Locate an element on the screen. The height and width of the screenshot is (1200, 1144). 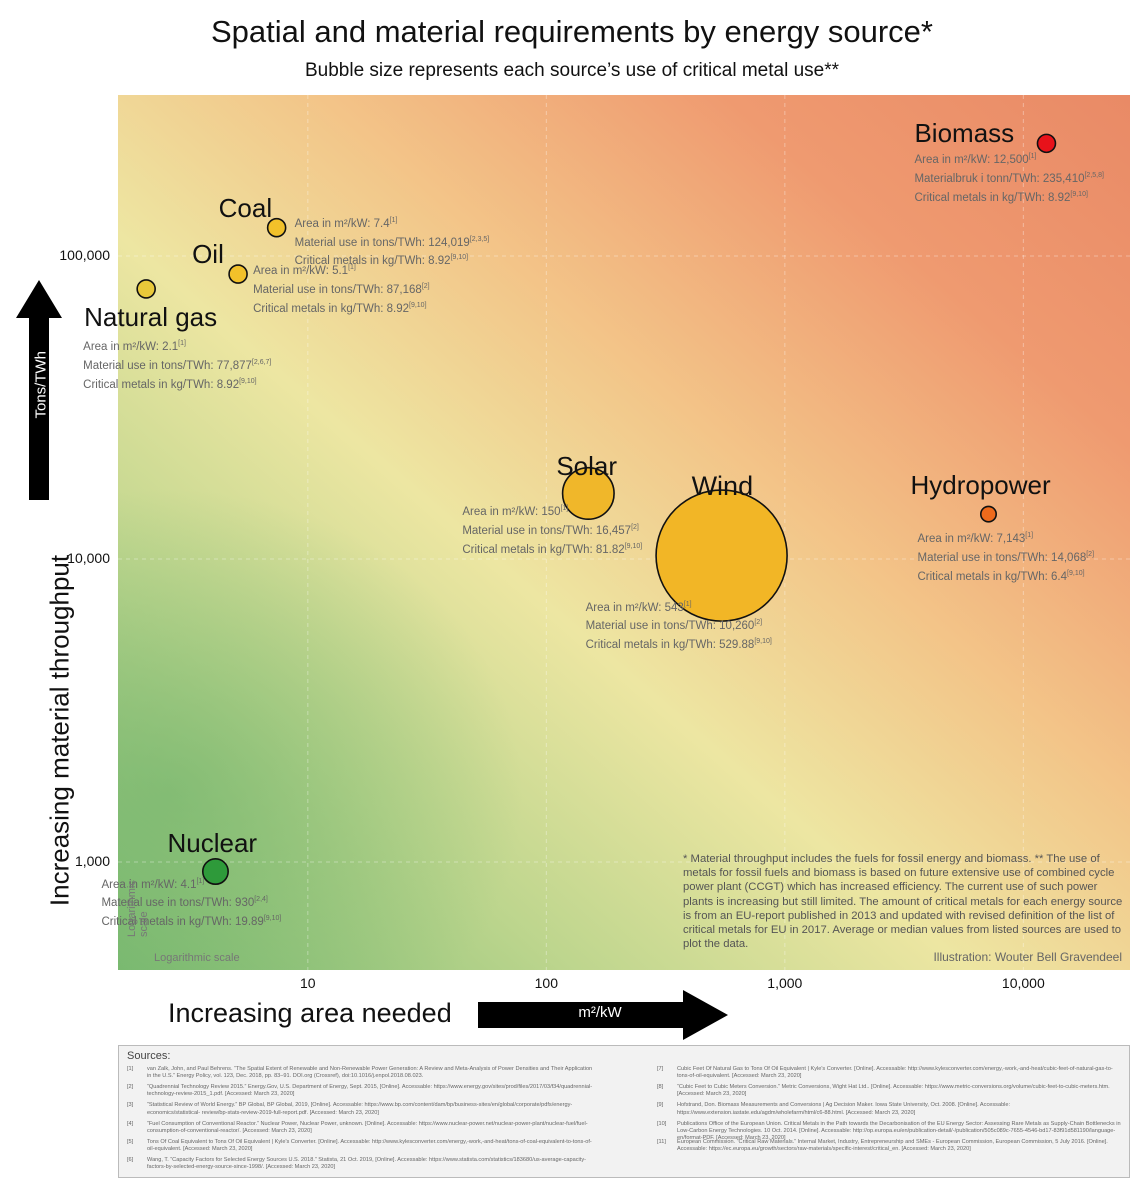
y-tick-label: 10,000 is located at coordinates (88, 557).